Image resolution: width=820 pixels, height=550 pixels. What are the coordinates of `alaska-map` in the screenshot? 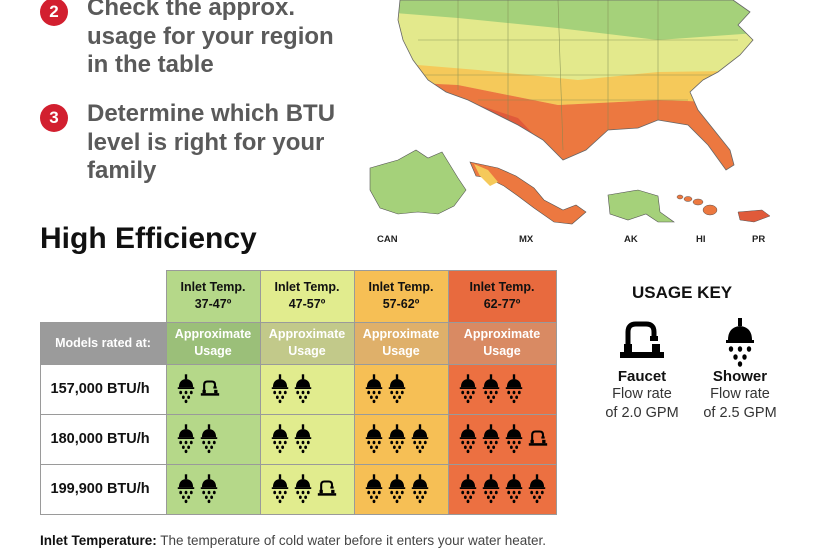 It's located at (641, 206).